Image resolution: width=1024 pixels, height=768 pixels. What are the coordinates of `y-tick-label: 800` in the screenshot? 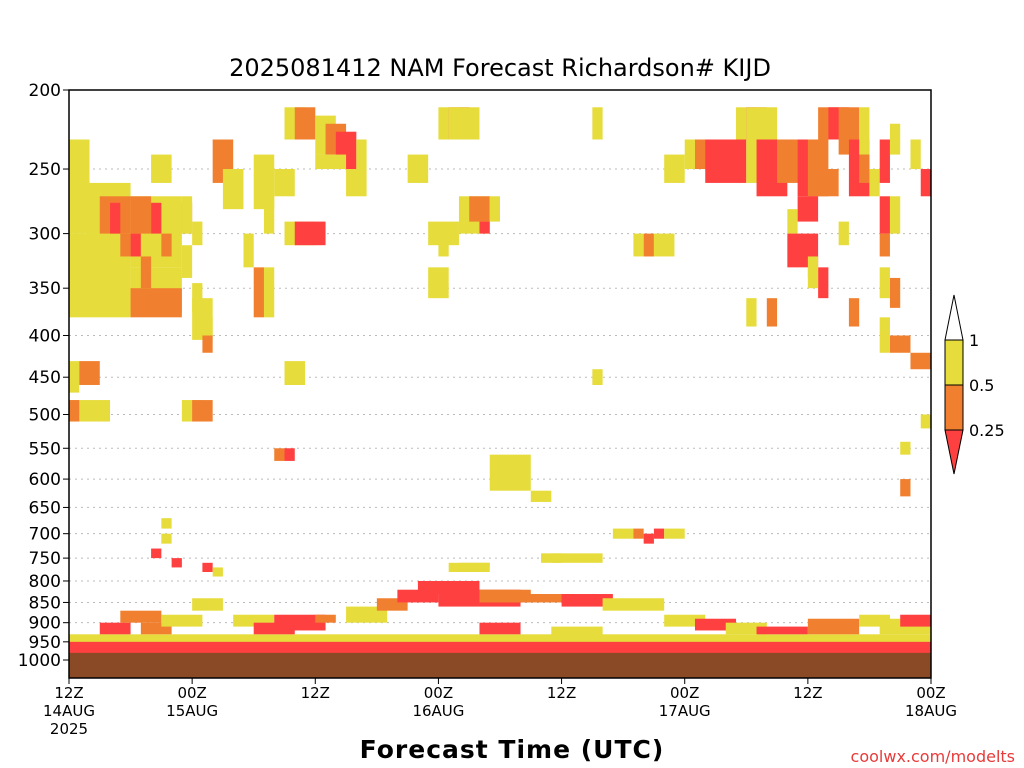 It's located at (45, 582).